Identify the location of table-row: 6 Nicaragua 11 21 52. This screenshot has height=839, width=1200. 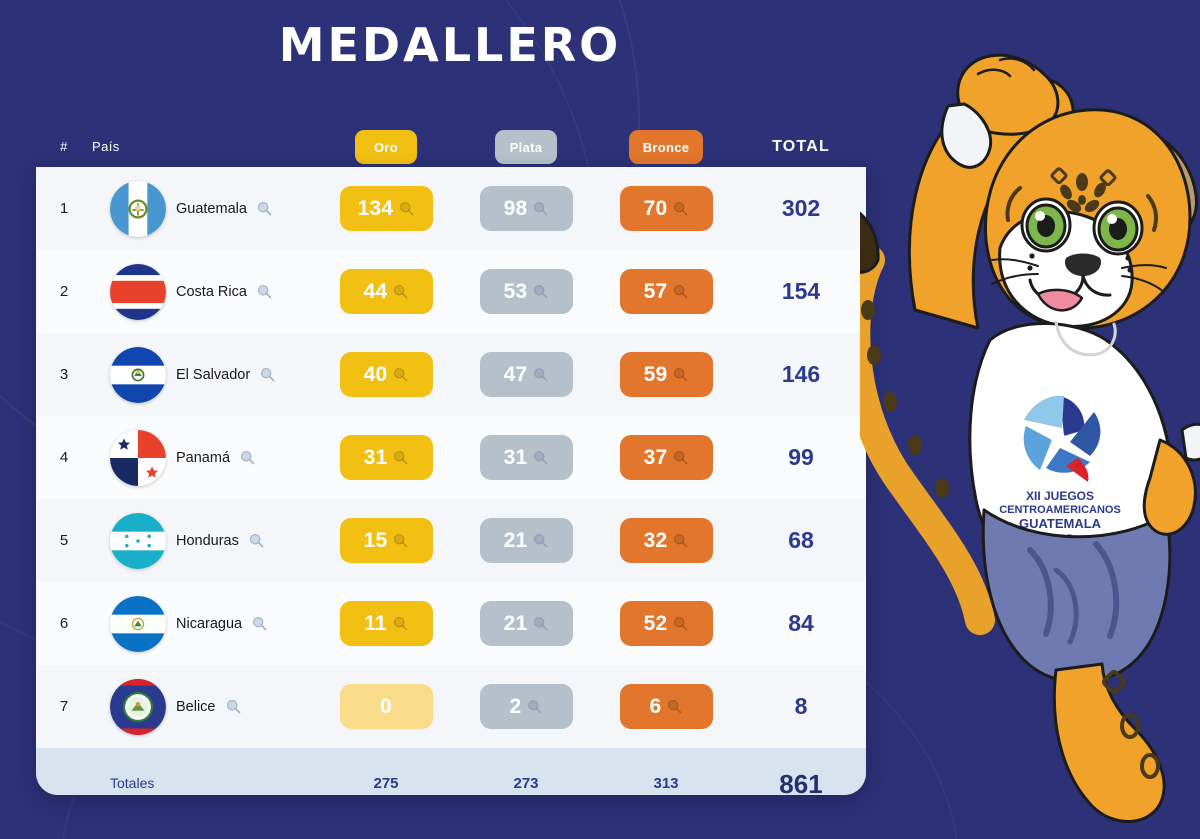
(451, 623).